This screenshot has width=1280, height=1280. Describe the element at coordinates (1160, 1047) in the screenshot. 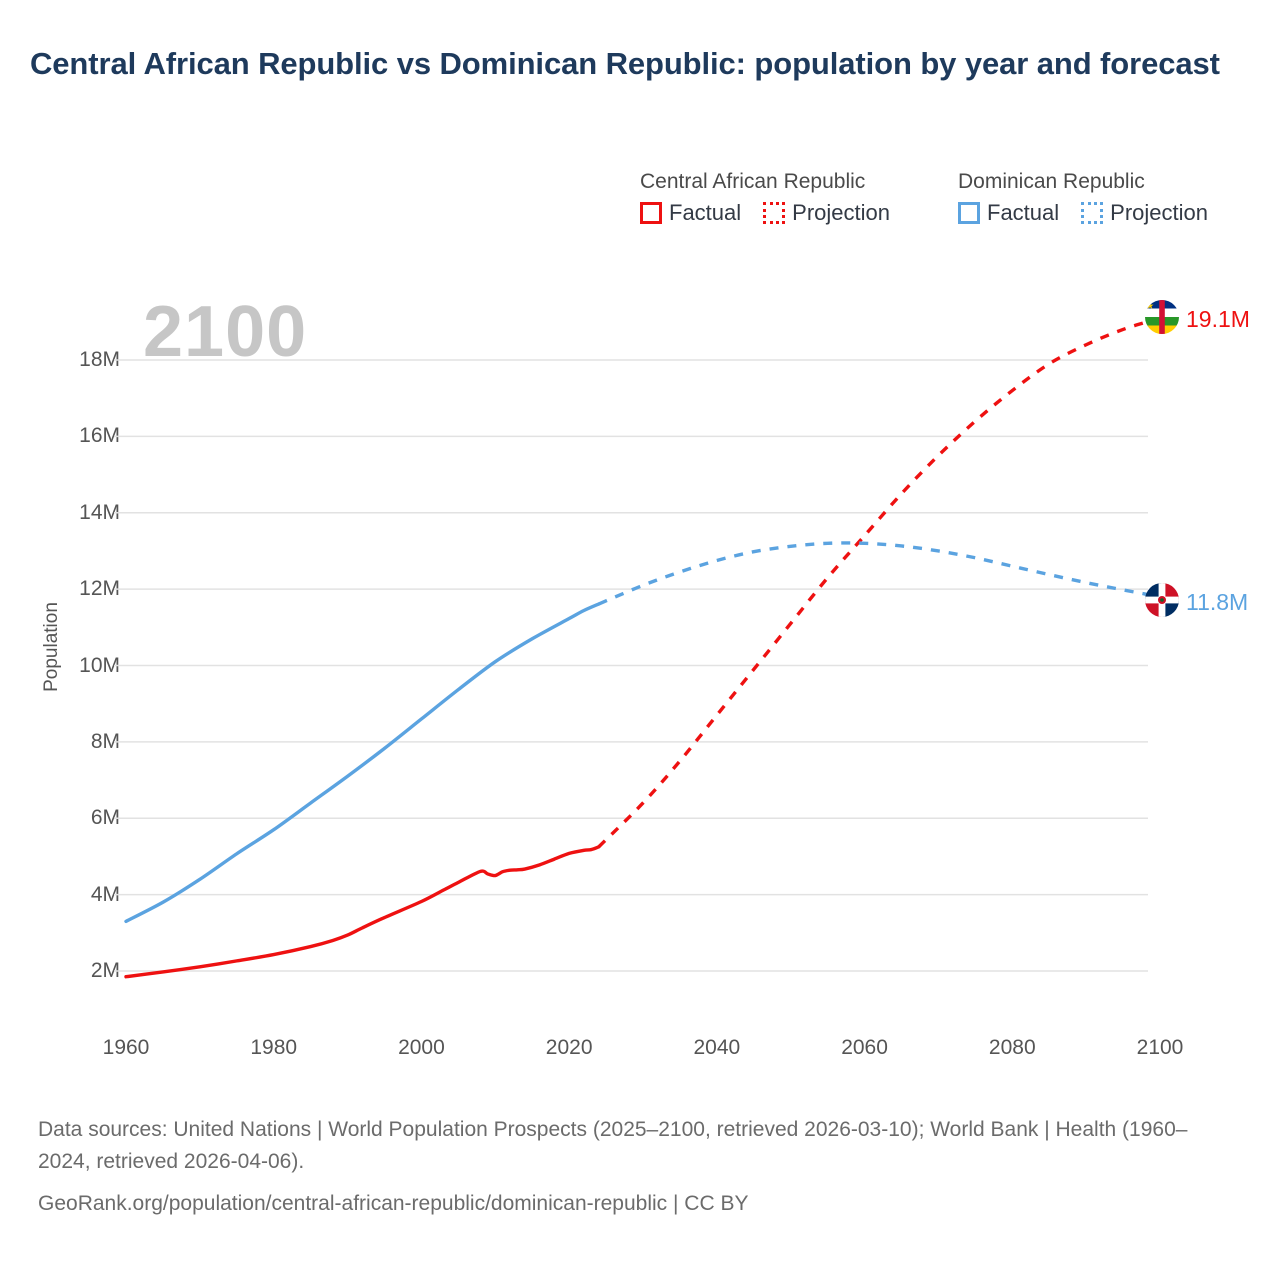

I see `x-axis-tick-label: 2100` at that location.